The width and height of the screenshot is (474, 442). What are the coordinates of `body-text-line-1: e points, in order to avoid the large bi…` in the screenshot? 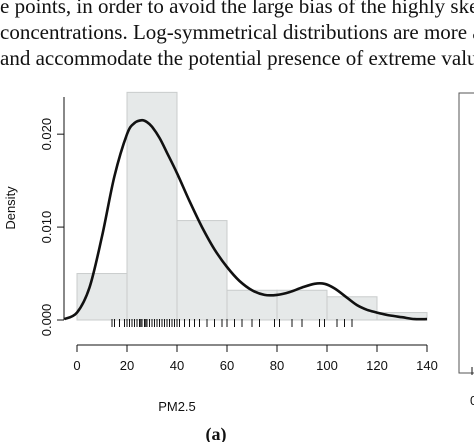 It's located at (237, 9).